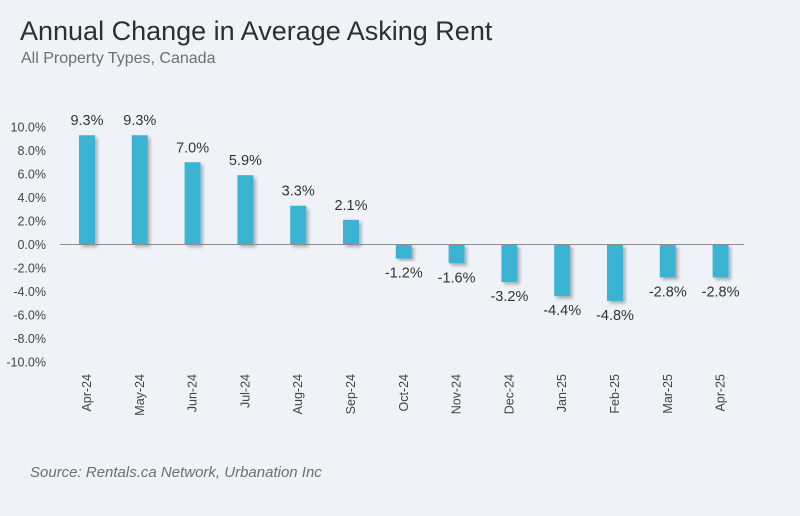  What do you see at coordinates (245, 391) in the screenshot?
I see `x-tick-label: Jul-24` at bounding box center [245, 391].